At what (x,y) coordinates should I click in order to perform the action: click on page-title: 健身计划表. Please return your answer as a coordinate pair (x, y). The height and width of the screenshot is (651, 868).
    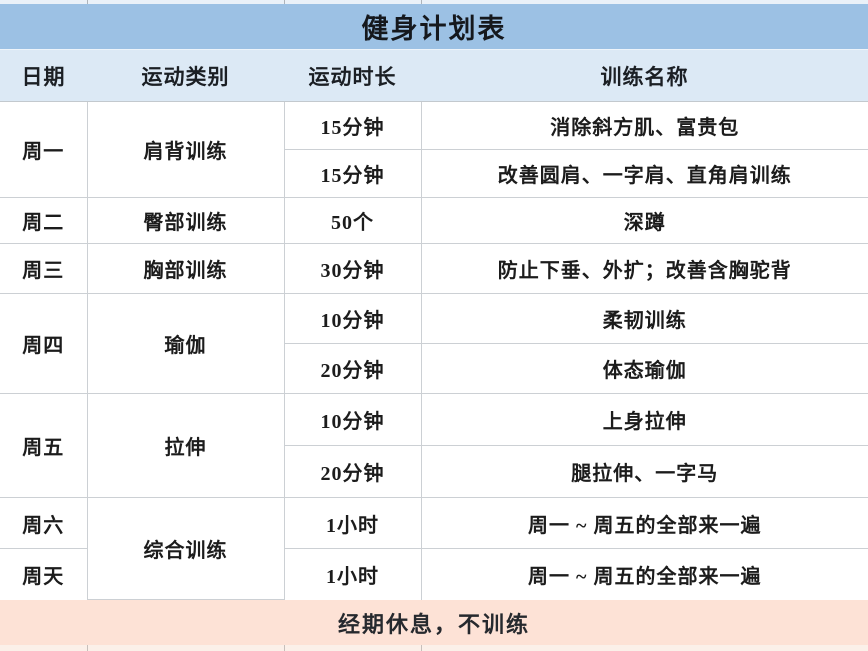
    Looking at the image, I should click on (434, 29).